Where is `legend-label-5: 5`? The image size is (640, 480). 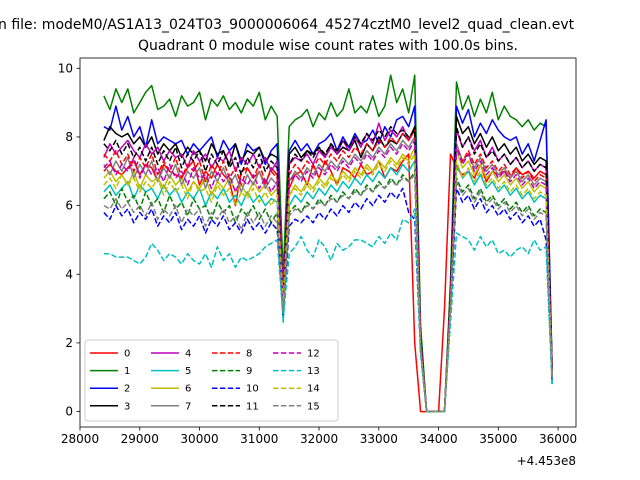 legend-label-5: 5 is located at coordinates (188, 371).